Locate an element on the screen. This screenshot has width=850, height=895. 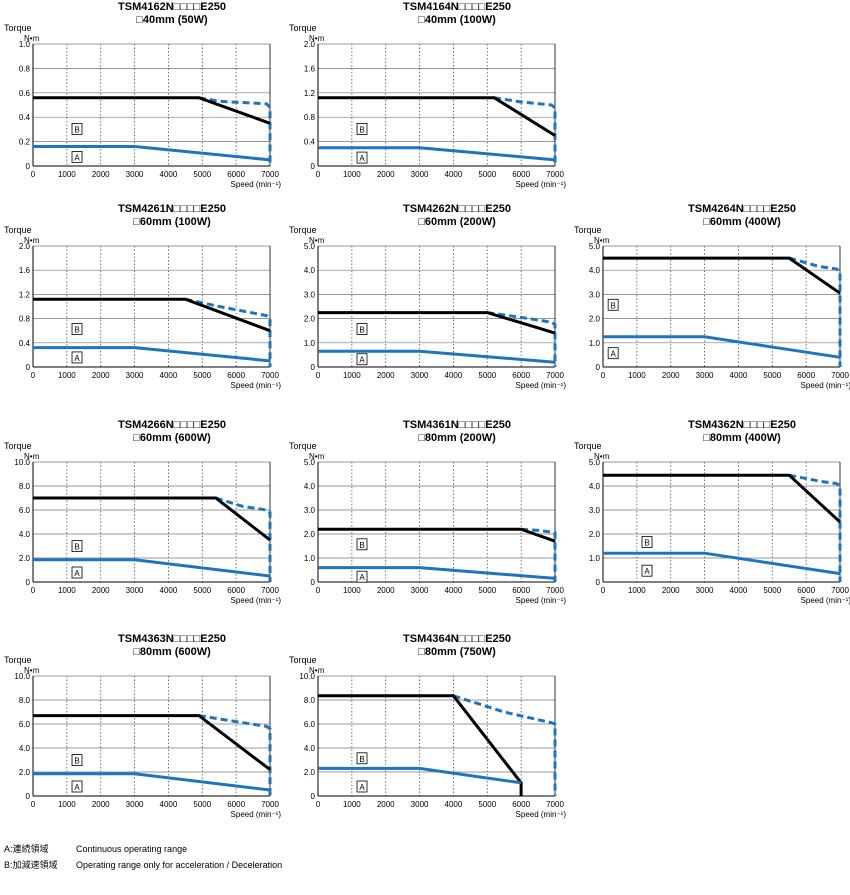
y-tick-label: 6.0 is located at coordinates (25, 510).